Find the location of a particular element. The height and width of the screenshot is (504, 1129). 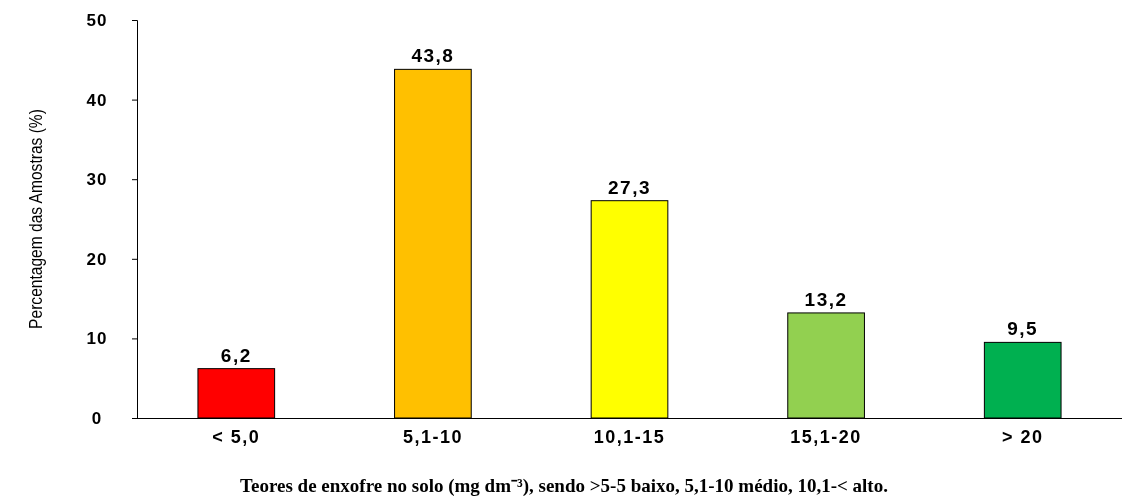

x-tick-label: 15,1-20 is located at coordinates (826, 437).